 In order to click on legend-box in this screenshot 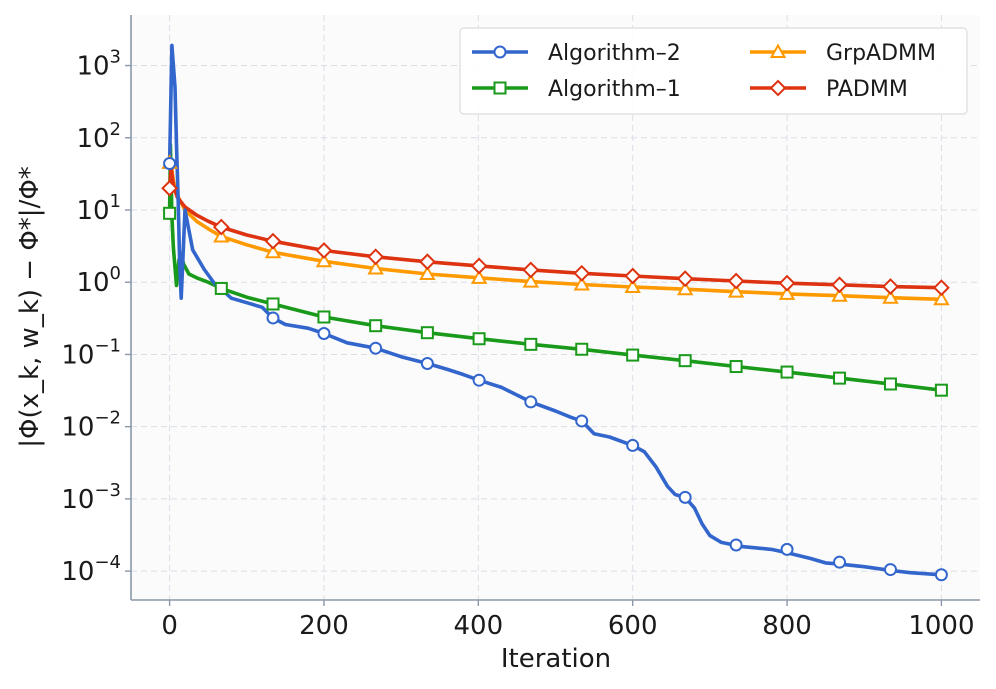, I will do `click(713, 71)`.